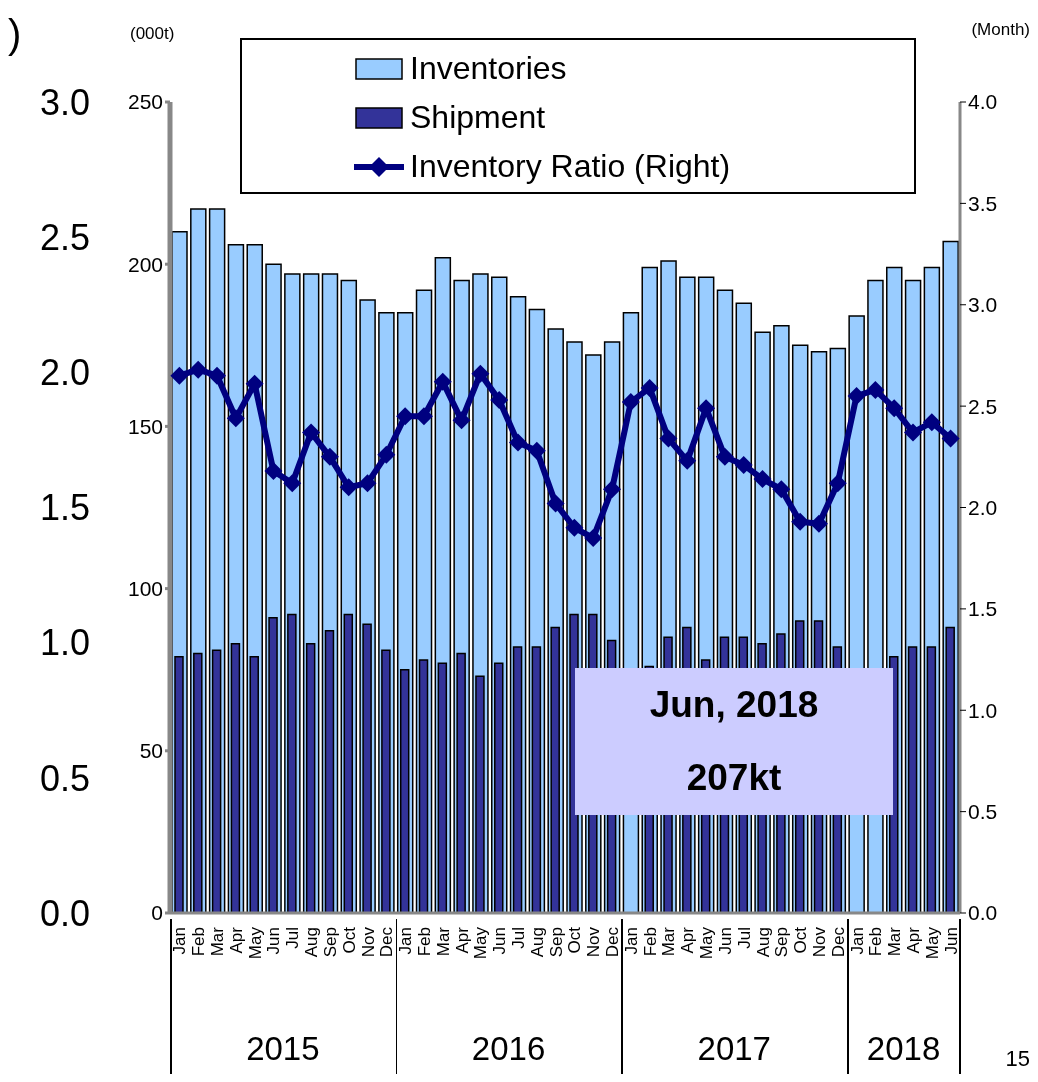 The width and height of the screenshot is (1038, 1082). Describe the element at coordinates (983, 812) in the screenshot. I see `y2-tick-label: 0.5` at that location.